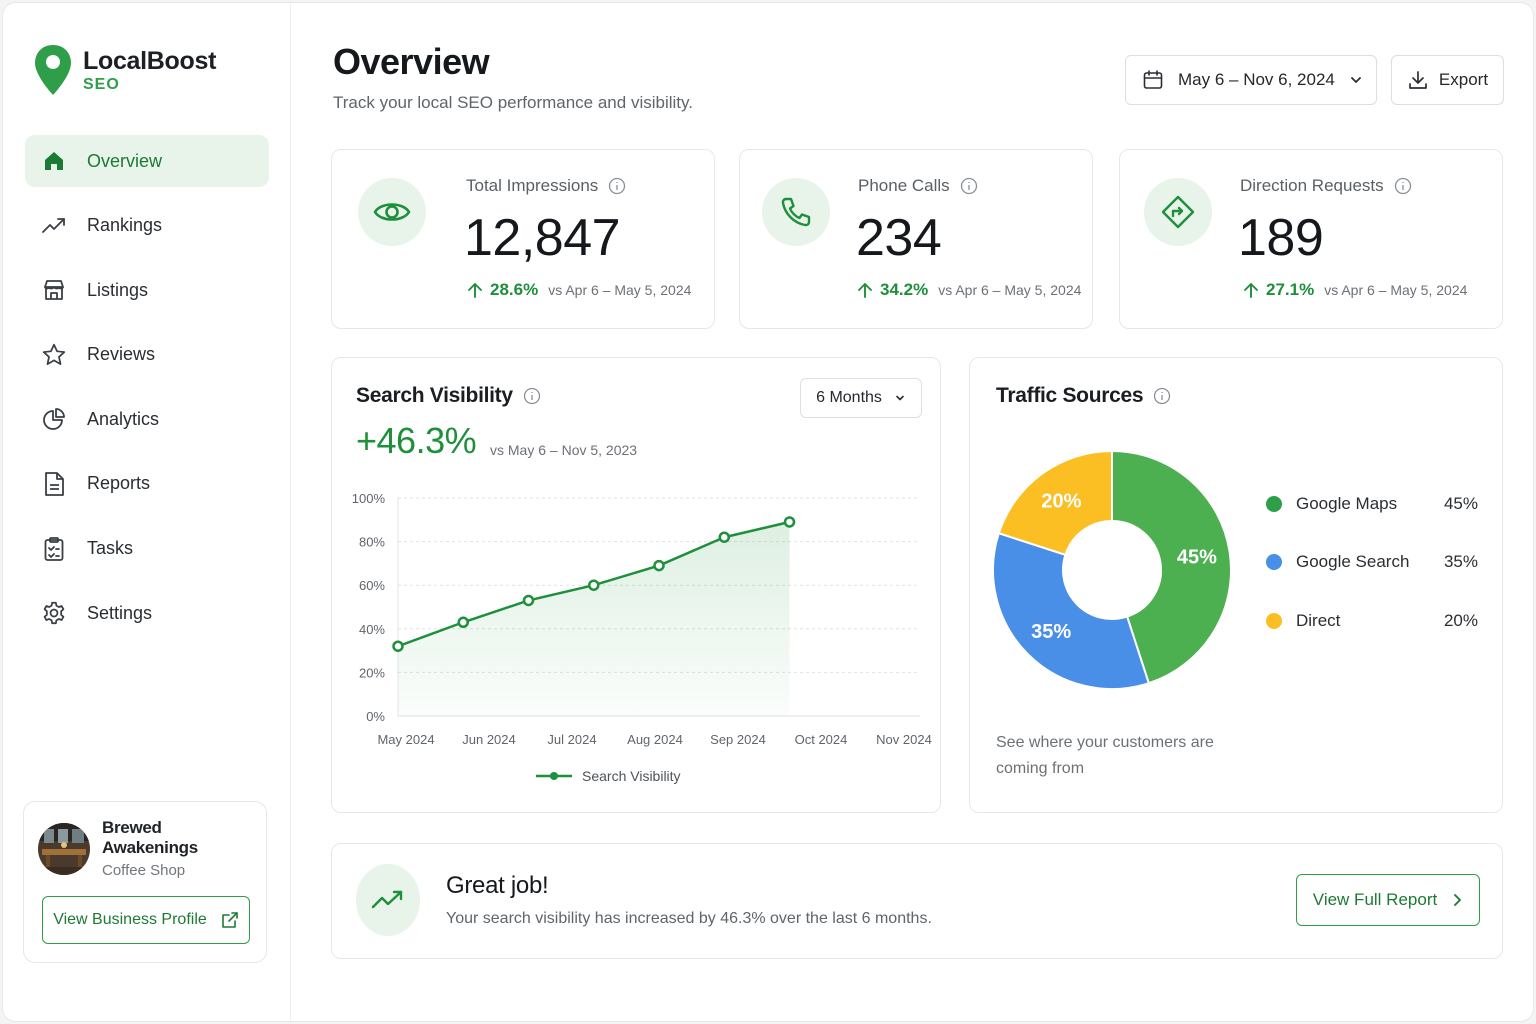 The width and height of the screenshot is (1536, 1024). I want to click on sidebar-item-reviews: Reviews, so click(147, 355).